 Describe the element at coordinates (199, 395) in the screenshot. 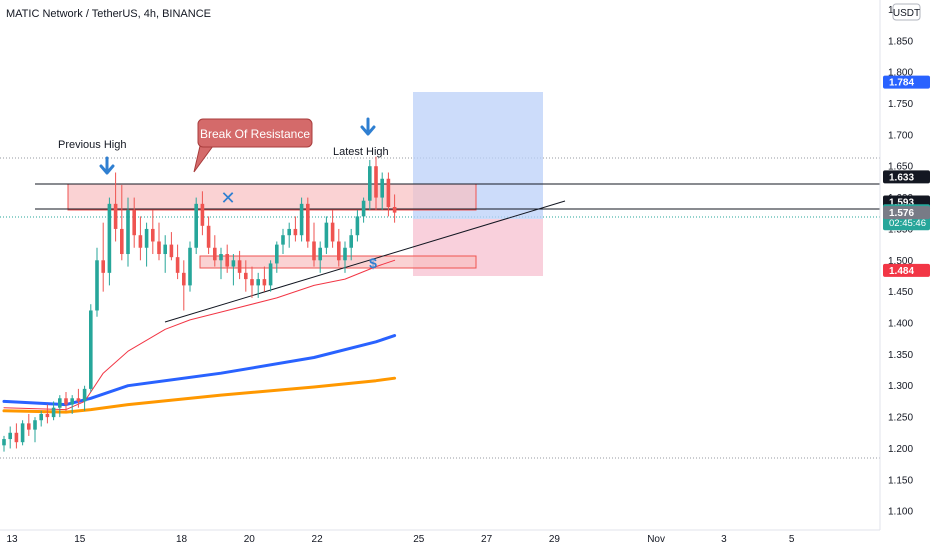

I see `moving-average-line` at that location.